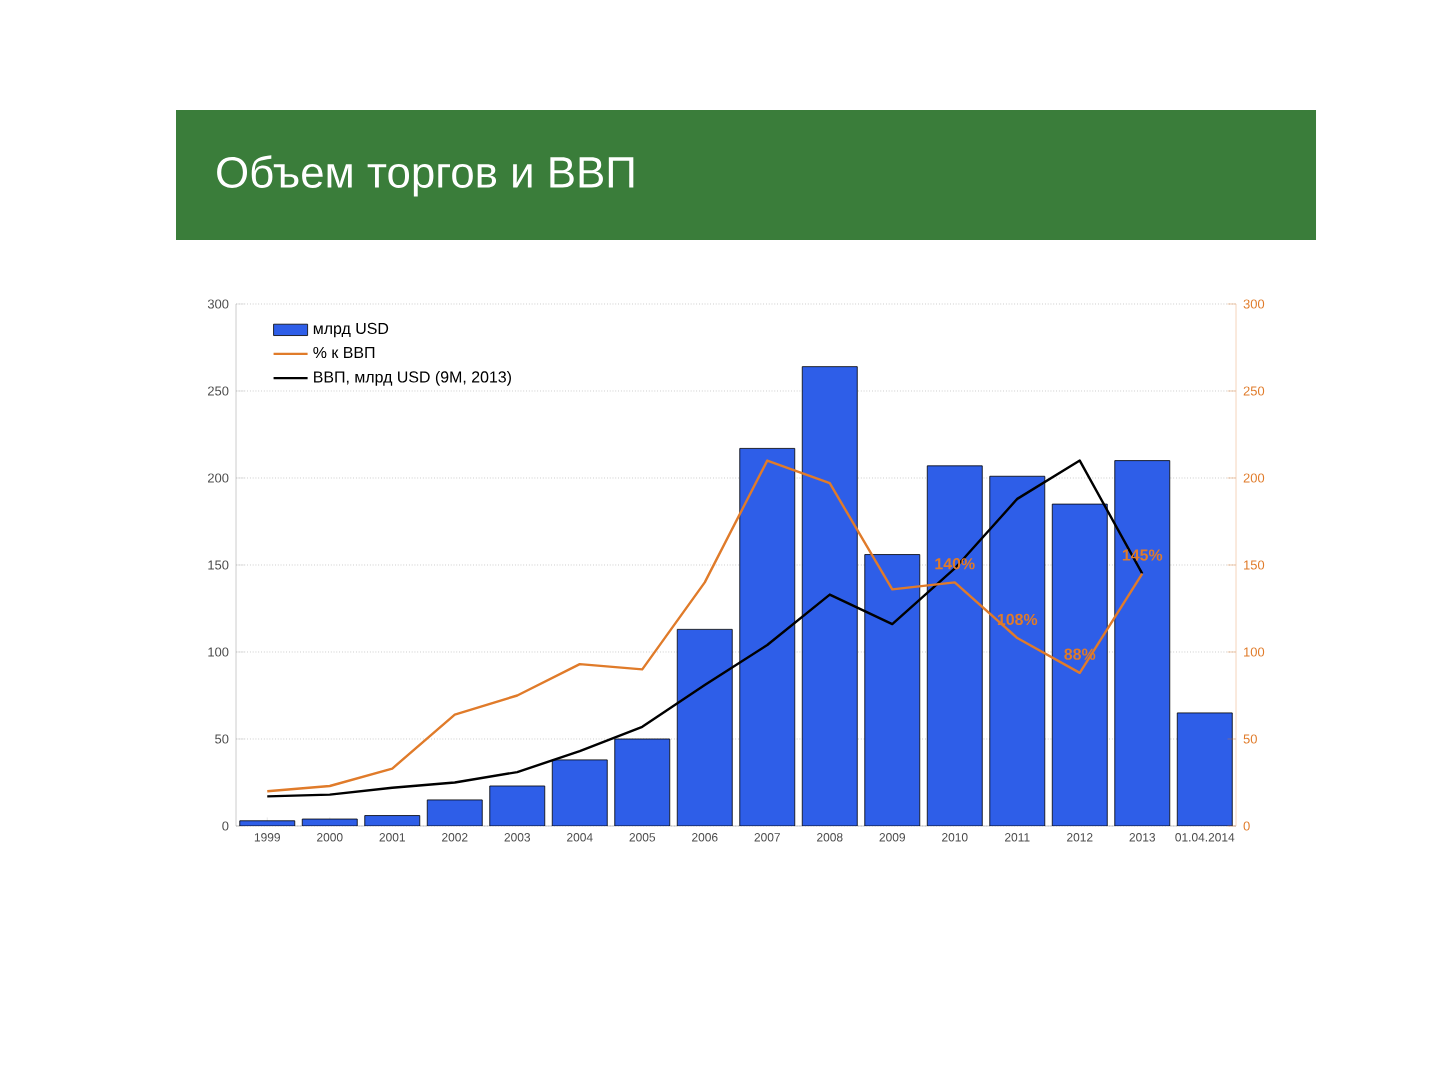 The width and height of the screenshot is (1440, 1080). I want to click on chart-title: Объем торгов и ВВП, so click(425, 176).